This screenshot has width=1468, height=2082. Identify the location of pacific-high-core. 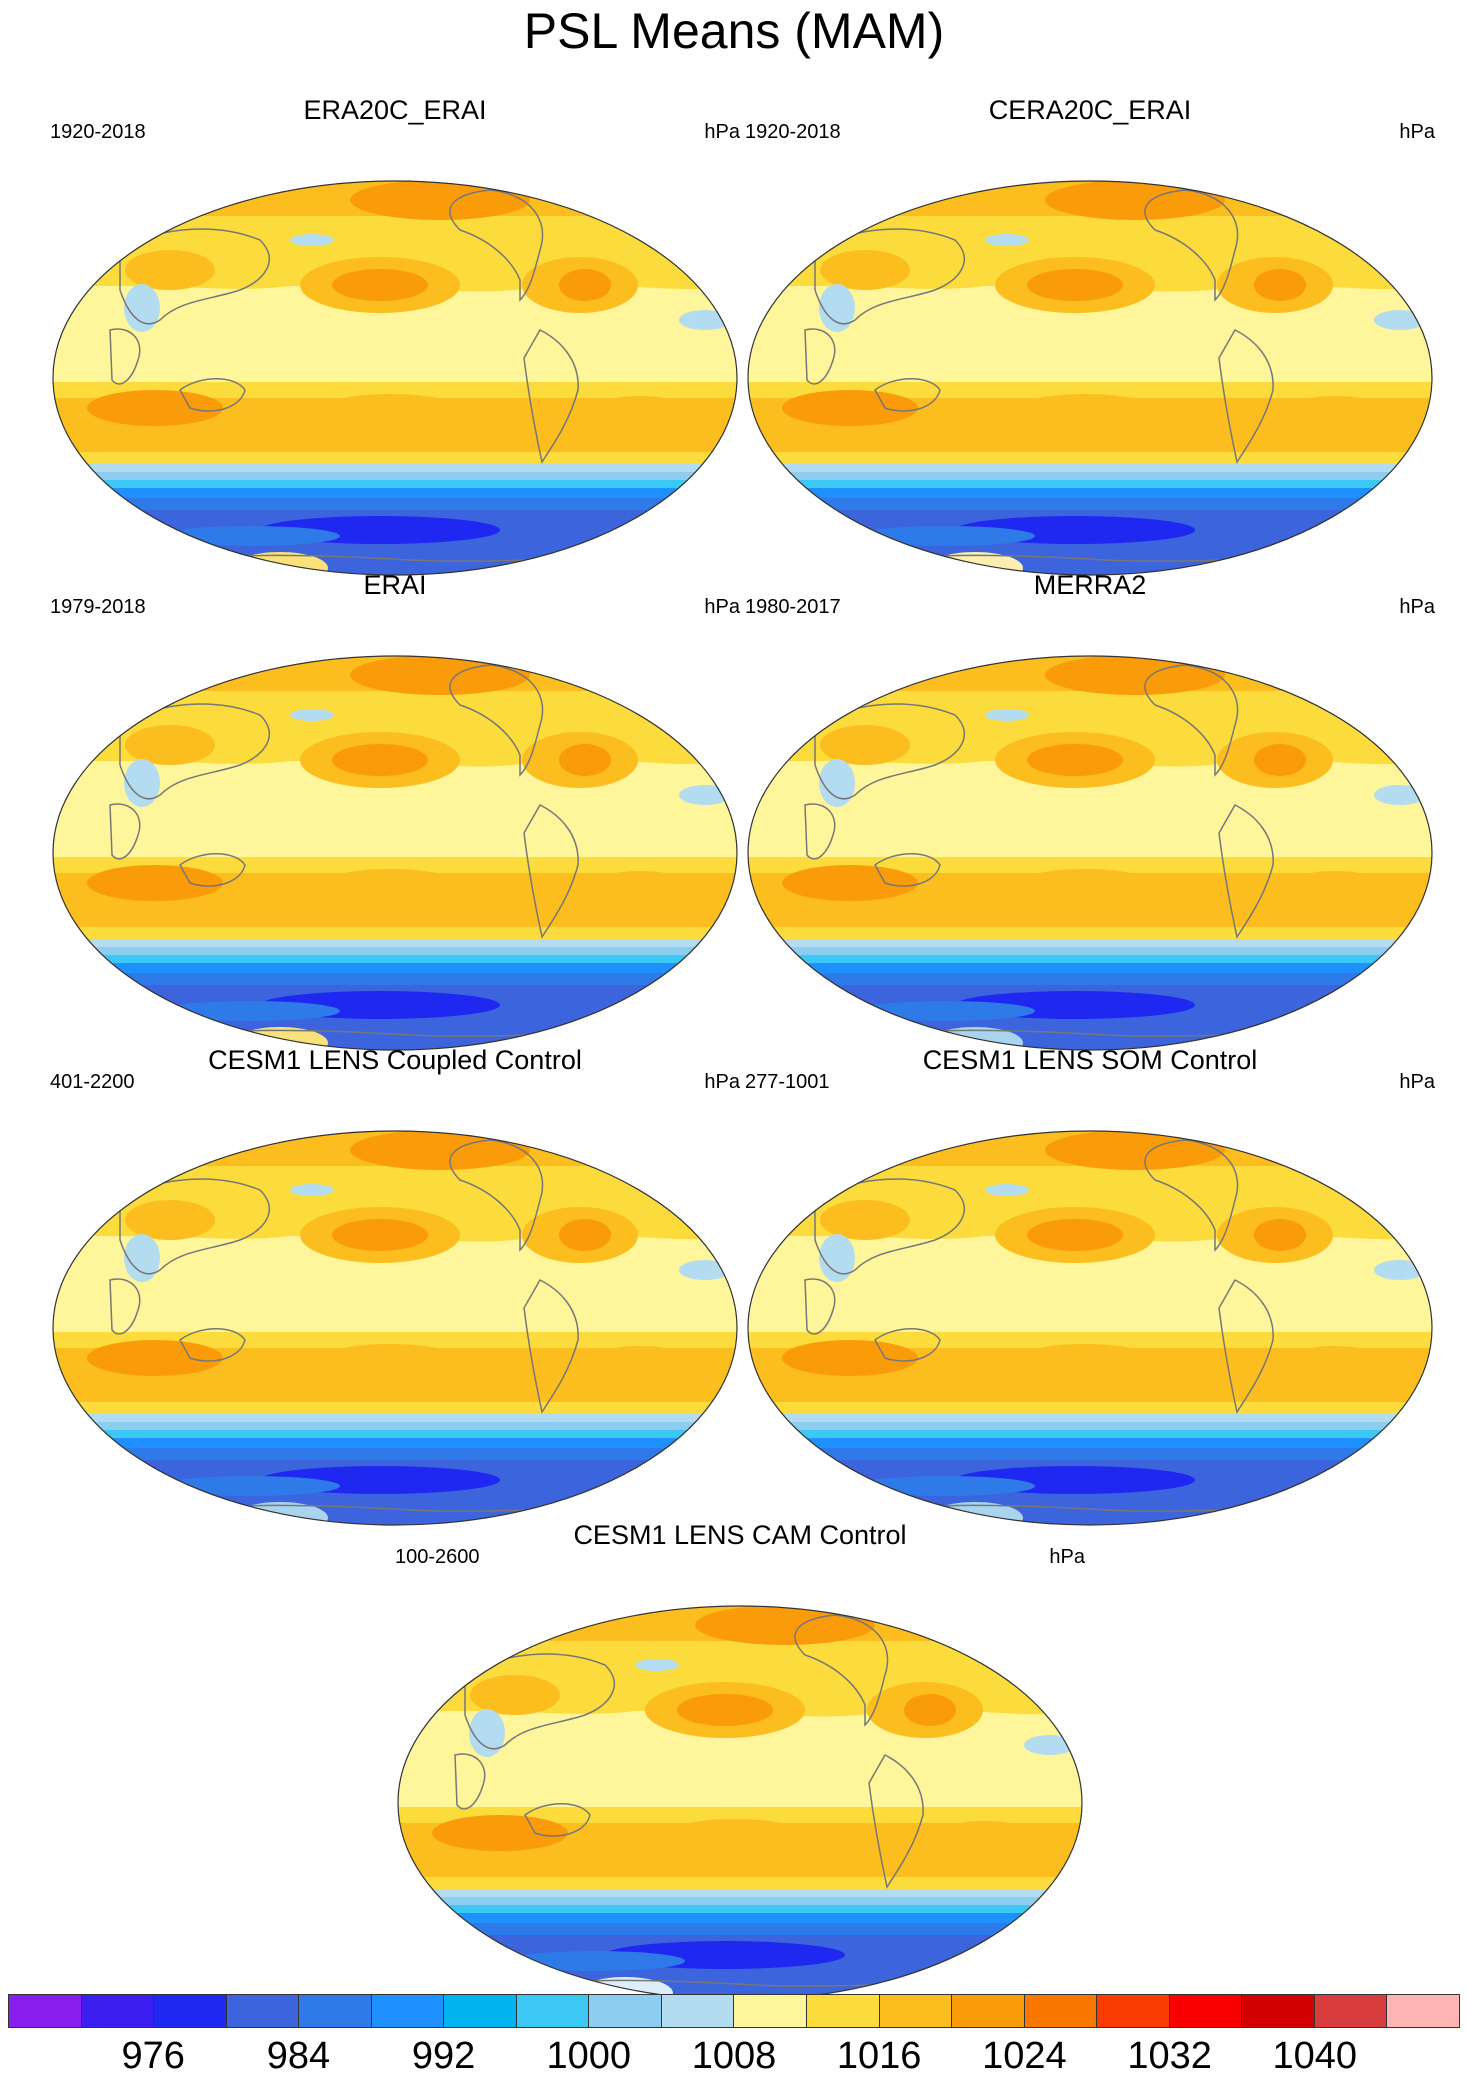
(380, 285).